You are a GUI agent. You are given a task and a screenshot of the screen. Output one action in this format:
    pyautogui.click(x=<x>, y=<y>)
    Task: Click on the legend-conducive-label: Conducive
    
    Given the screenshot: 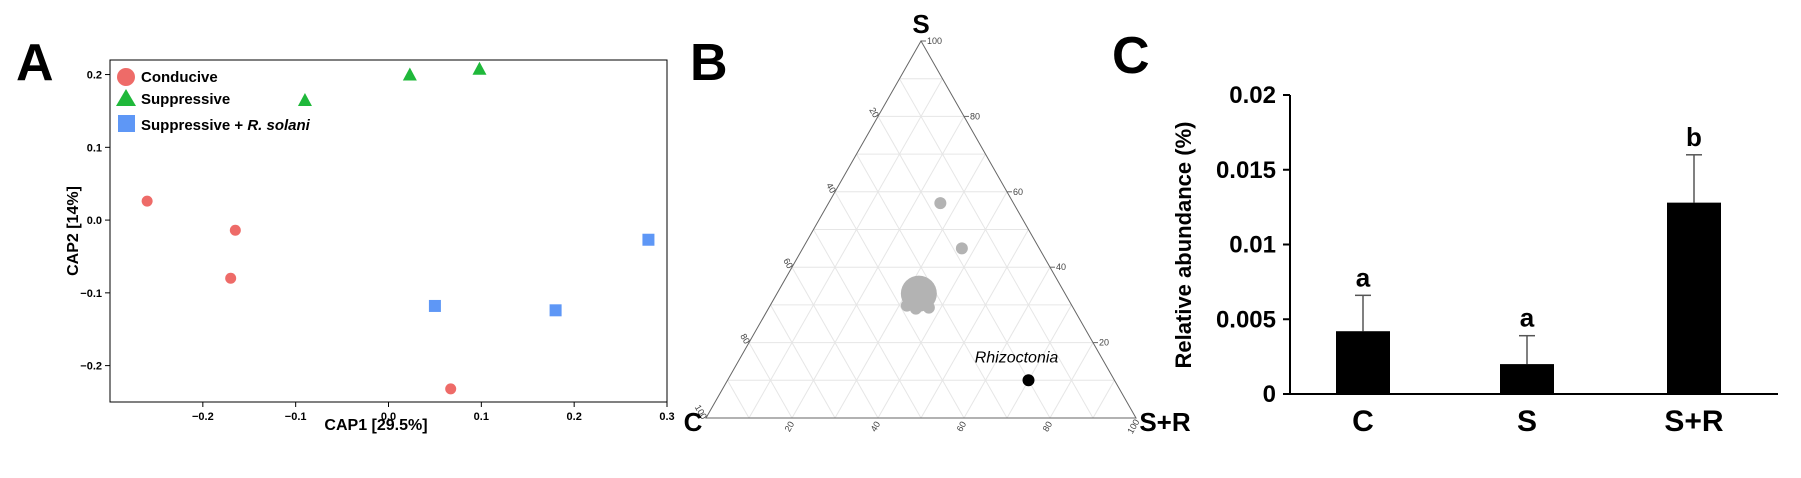 What is the action you would take?
    pyautogui.click(x=179, y=77)
    